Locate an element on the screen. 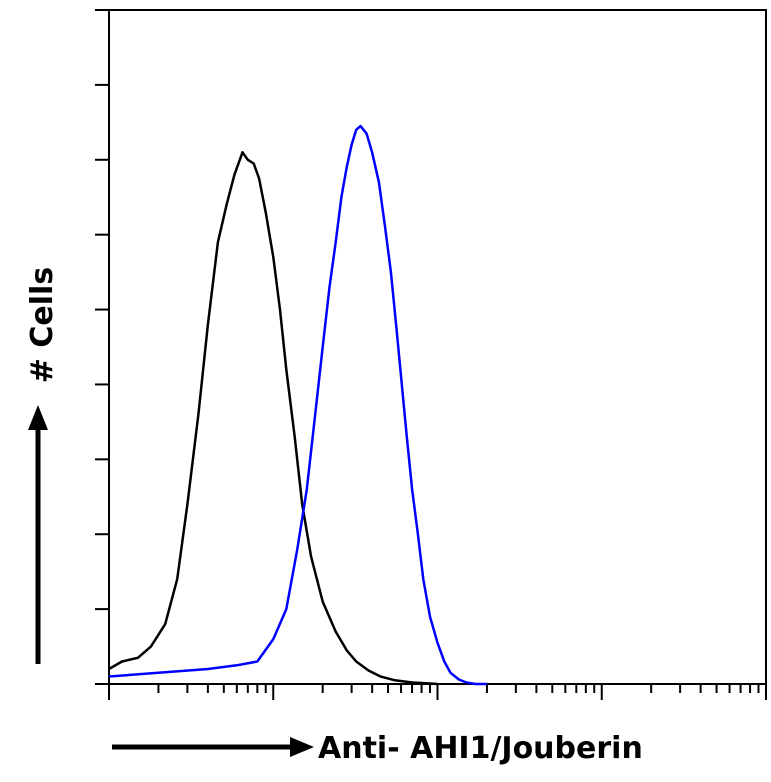  x-axis-arrow-head is located at coordinates (302, 747).